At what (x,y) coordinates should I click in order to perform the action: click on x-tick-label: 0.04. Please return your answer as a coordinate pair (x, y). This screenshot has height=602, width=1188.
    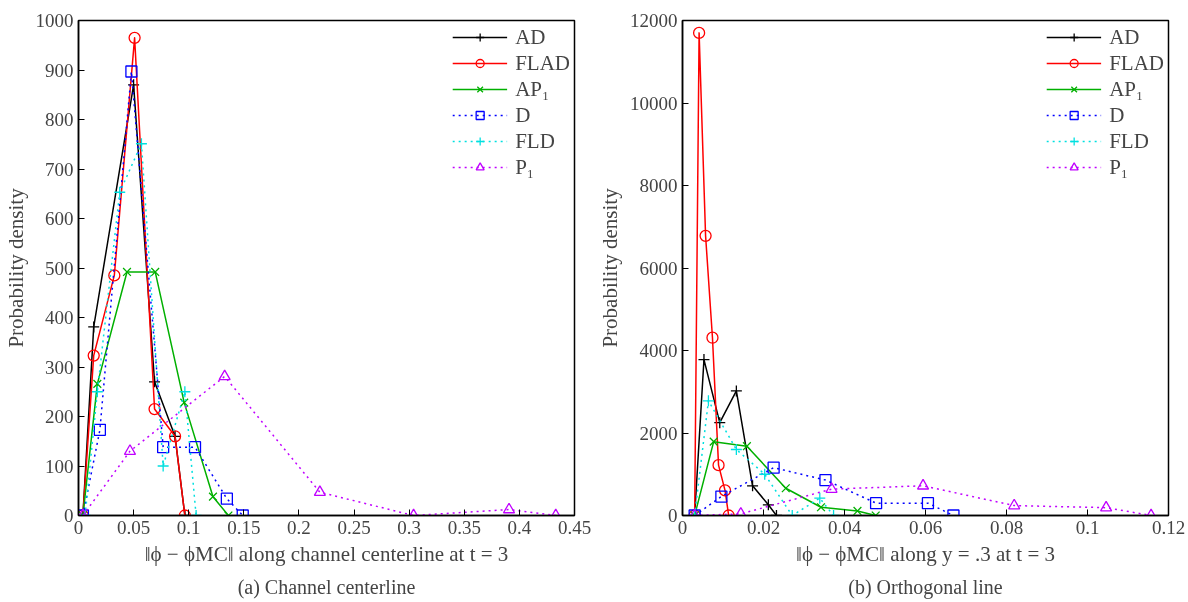
    Looking at the image, I should click on (844, 527).